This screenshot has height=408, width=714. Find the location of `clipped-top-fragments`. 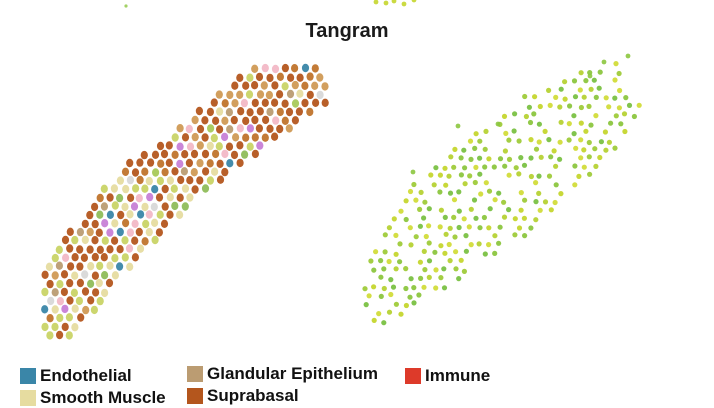

clipped-top-fragments is located at coordinates (270, 4).